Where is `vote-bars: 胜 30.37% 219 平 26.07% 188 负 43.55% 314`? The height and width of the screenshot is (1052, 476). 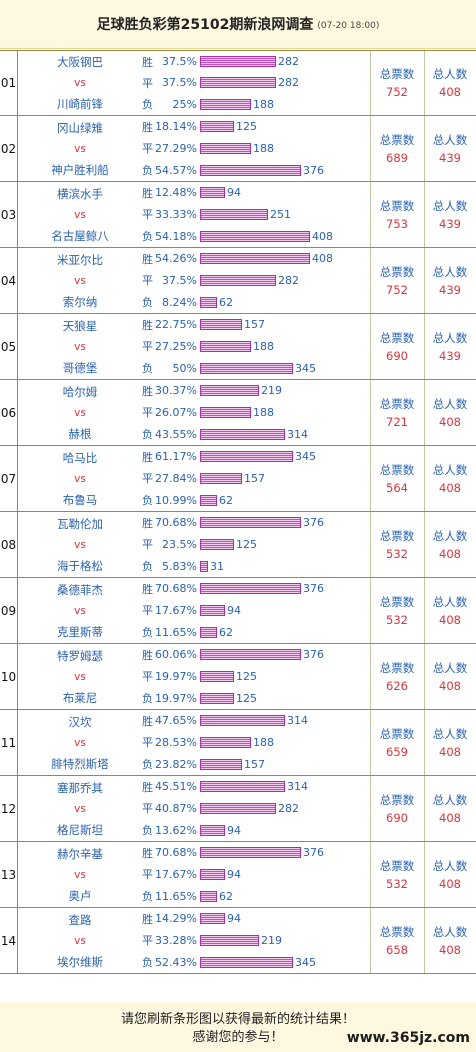 vote-bars: 胜 30.37% 219 平 26.07% 188 负 43.55% 314 is located at coordinates (256, 412).